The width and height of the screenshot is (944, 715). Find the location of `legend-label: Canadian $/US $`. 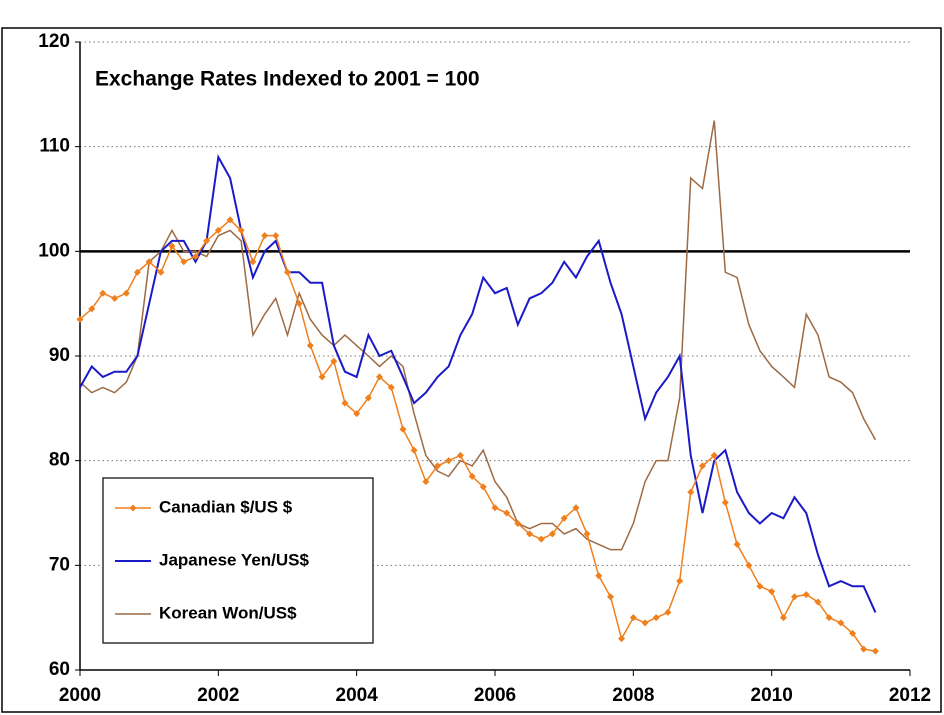

legend-label: Canadian $/US $ is located at coordinates (226, 506).